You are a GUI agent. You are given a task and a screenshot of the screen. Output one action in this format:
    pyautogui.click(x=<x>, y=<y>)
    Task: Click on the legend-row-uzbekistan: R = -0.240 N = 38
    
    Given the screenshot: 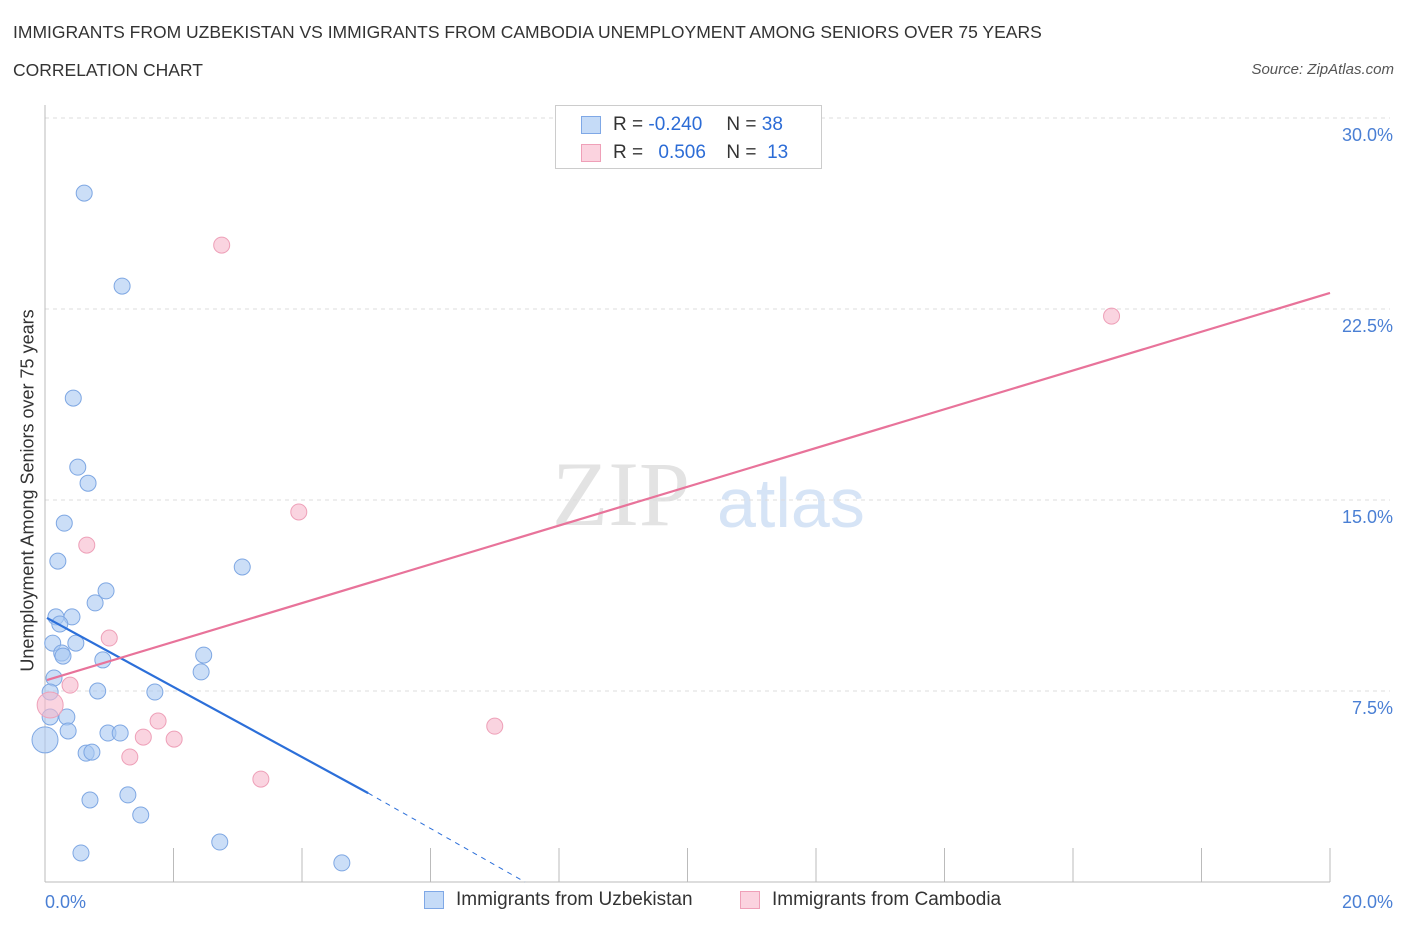 What is the action you would take?
    pyautogui.click(x=682, y=125)
    